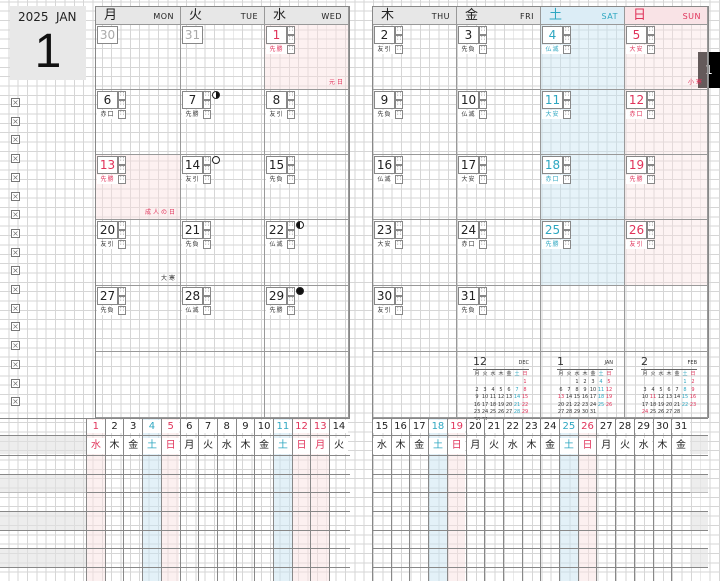  Describe the element at coordinates (662, 499) in the screenshot. I see `strip-day-column: 30 木` at that location.